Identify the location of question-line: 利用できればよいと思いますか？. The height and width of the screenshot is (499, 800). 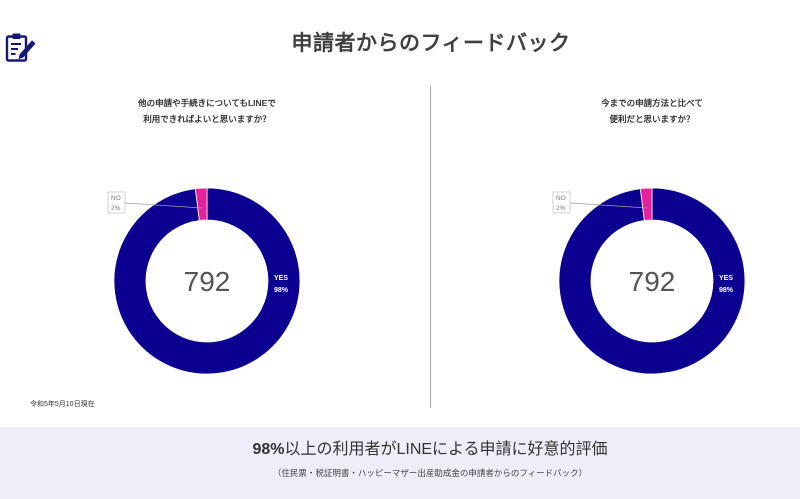
(207, 119).